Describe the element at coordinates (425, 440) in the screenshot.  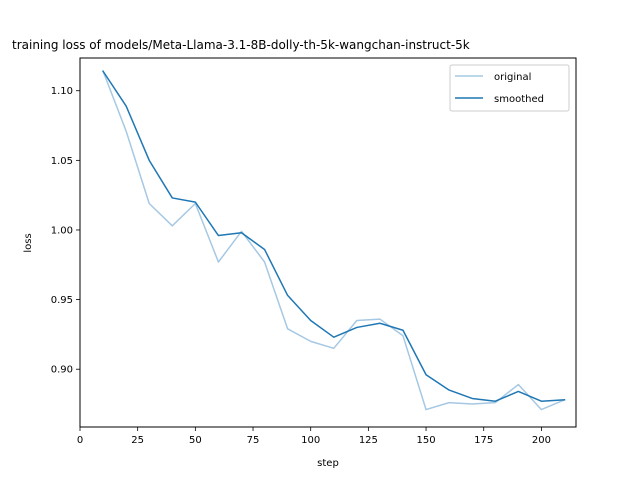
I see `x-tick-label: 150` at that location.